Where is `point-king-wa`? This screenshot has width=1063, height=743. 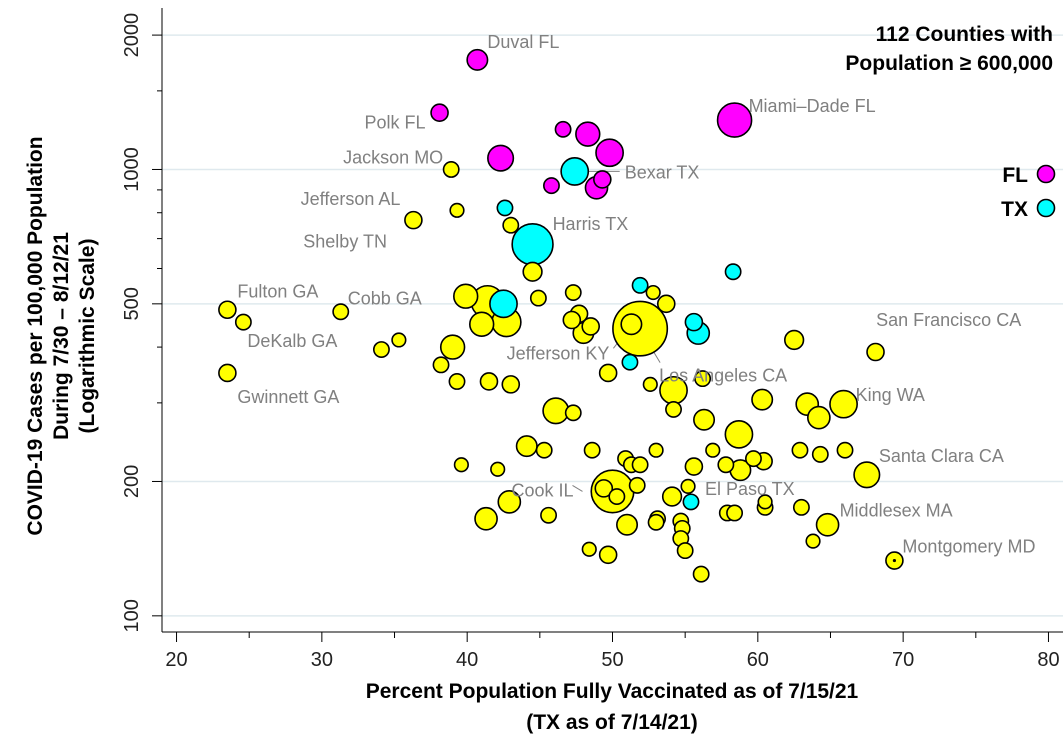
point-king-wa is located at coordinates (843, 404).